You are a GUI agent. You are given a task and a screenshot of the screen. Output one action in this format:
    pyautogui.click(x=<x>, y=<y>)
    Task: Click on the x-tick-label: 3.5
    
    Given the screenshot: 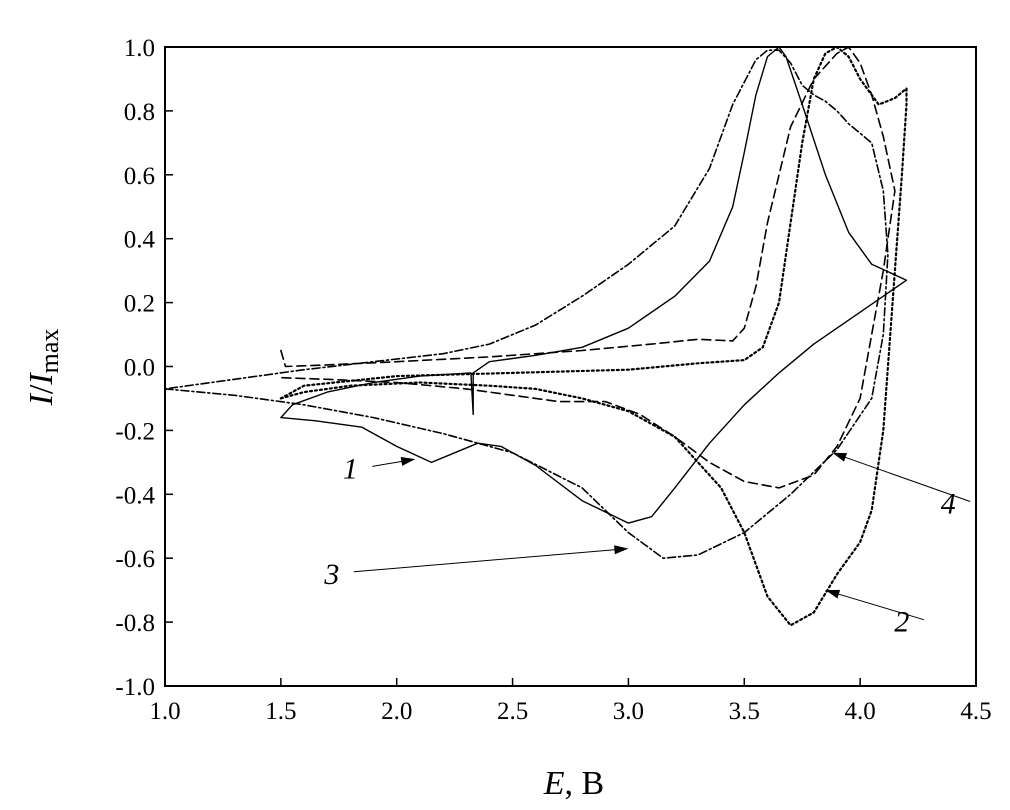 What is the action you would take?
    pyautogui.click(x=744, y=711)
    